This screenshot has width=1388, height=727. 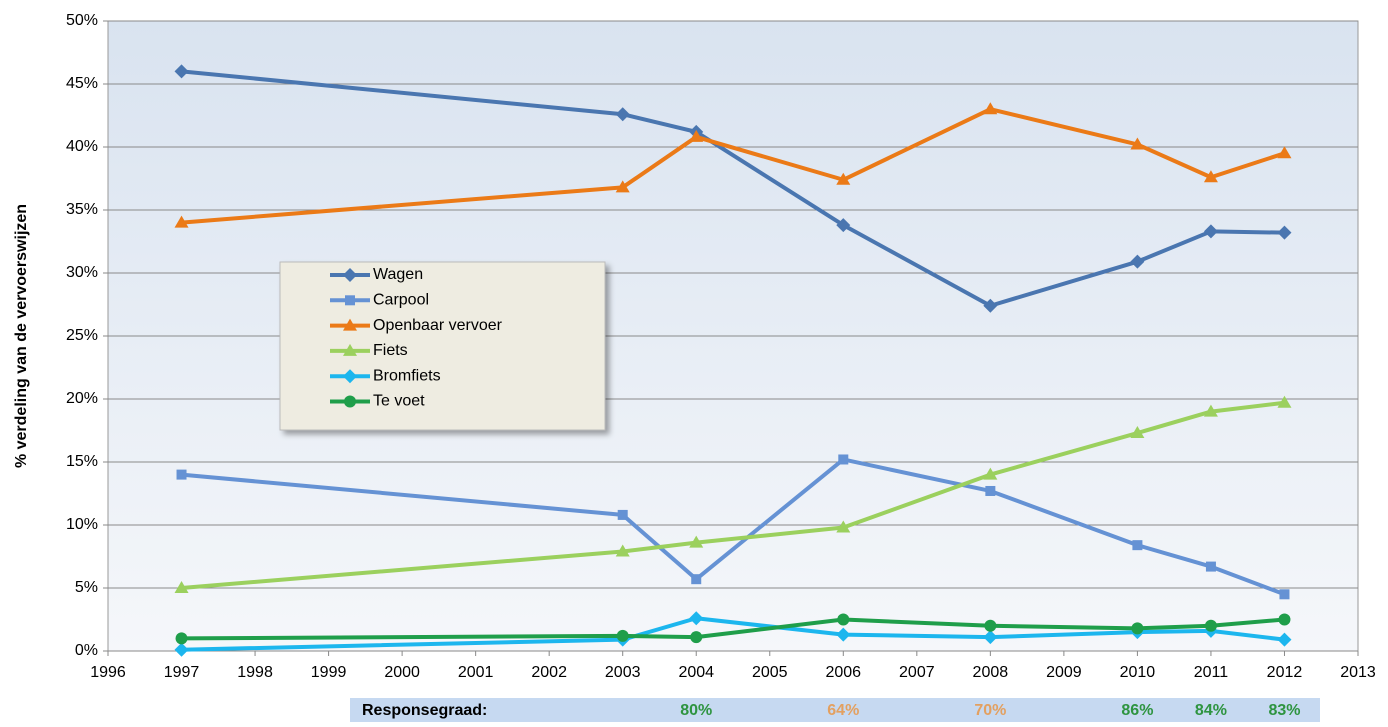 What do you see at coordinates (82, 335) in the screenshot?
I see `y-tick-label: 25%` at bounding box center [82, 335].